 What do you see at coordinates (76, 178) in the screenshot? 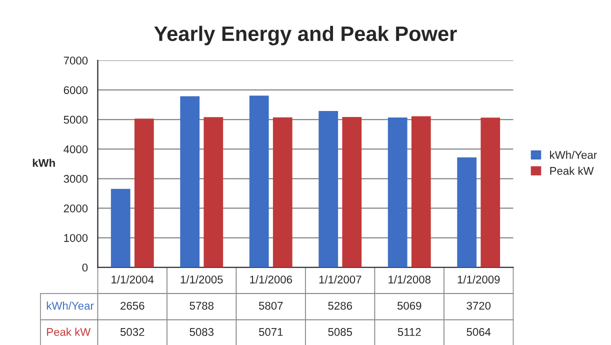
I see `y-tick-label: 3000` at bounding box center [76, 178].